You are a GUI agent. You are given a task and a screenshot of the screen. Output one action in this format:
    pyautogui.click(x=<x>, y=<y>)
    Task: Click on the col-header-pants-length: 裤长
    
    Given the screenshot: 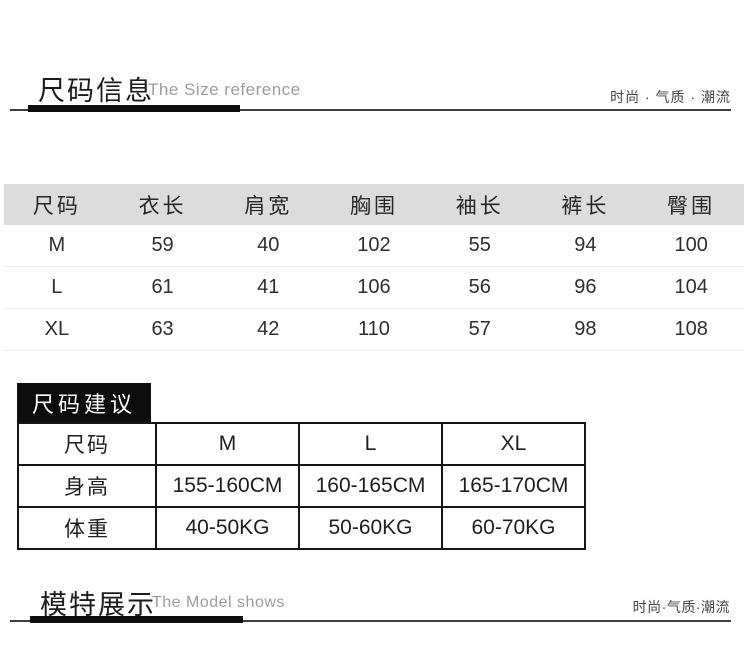 What is the action you would take?
    pyautogui.click(x=585, y=206)
    